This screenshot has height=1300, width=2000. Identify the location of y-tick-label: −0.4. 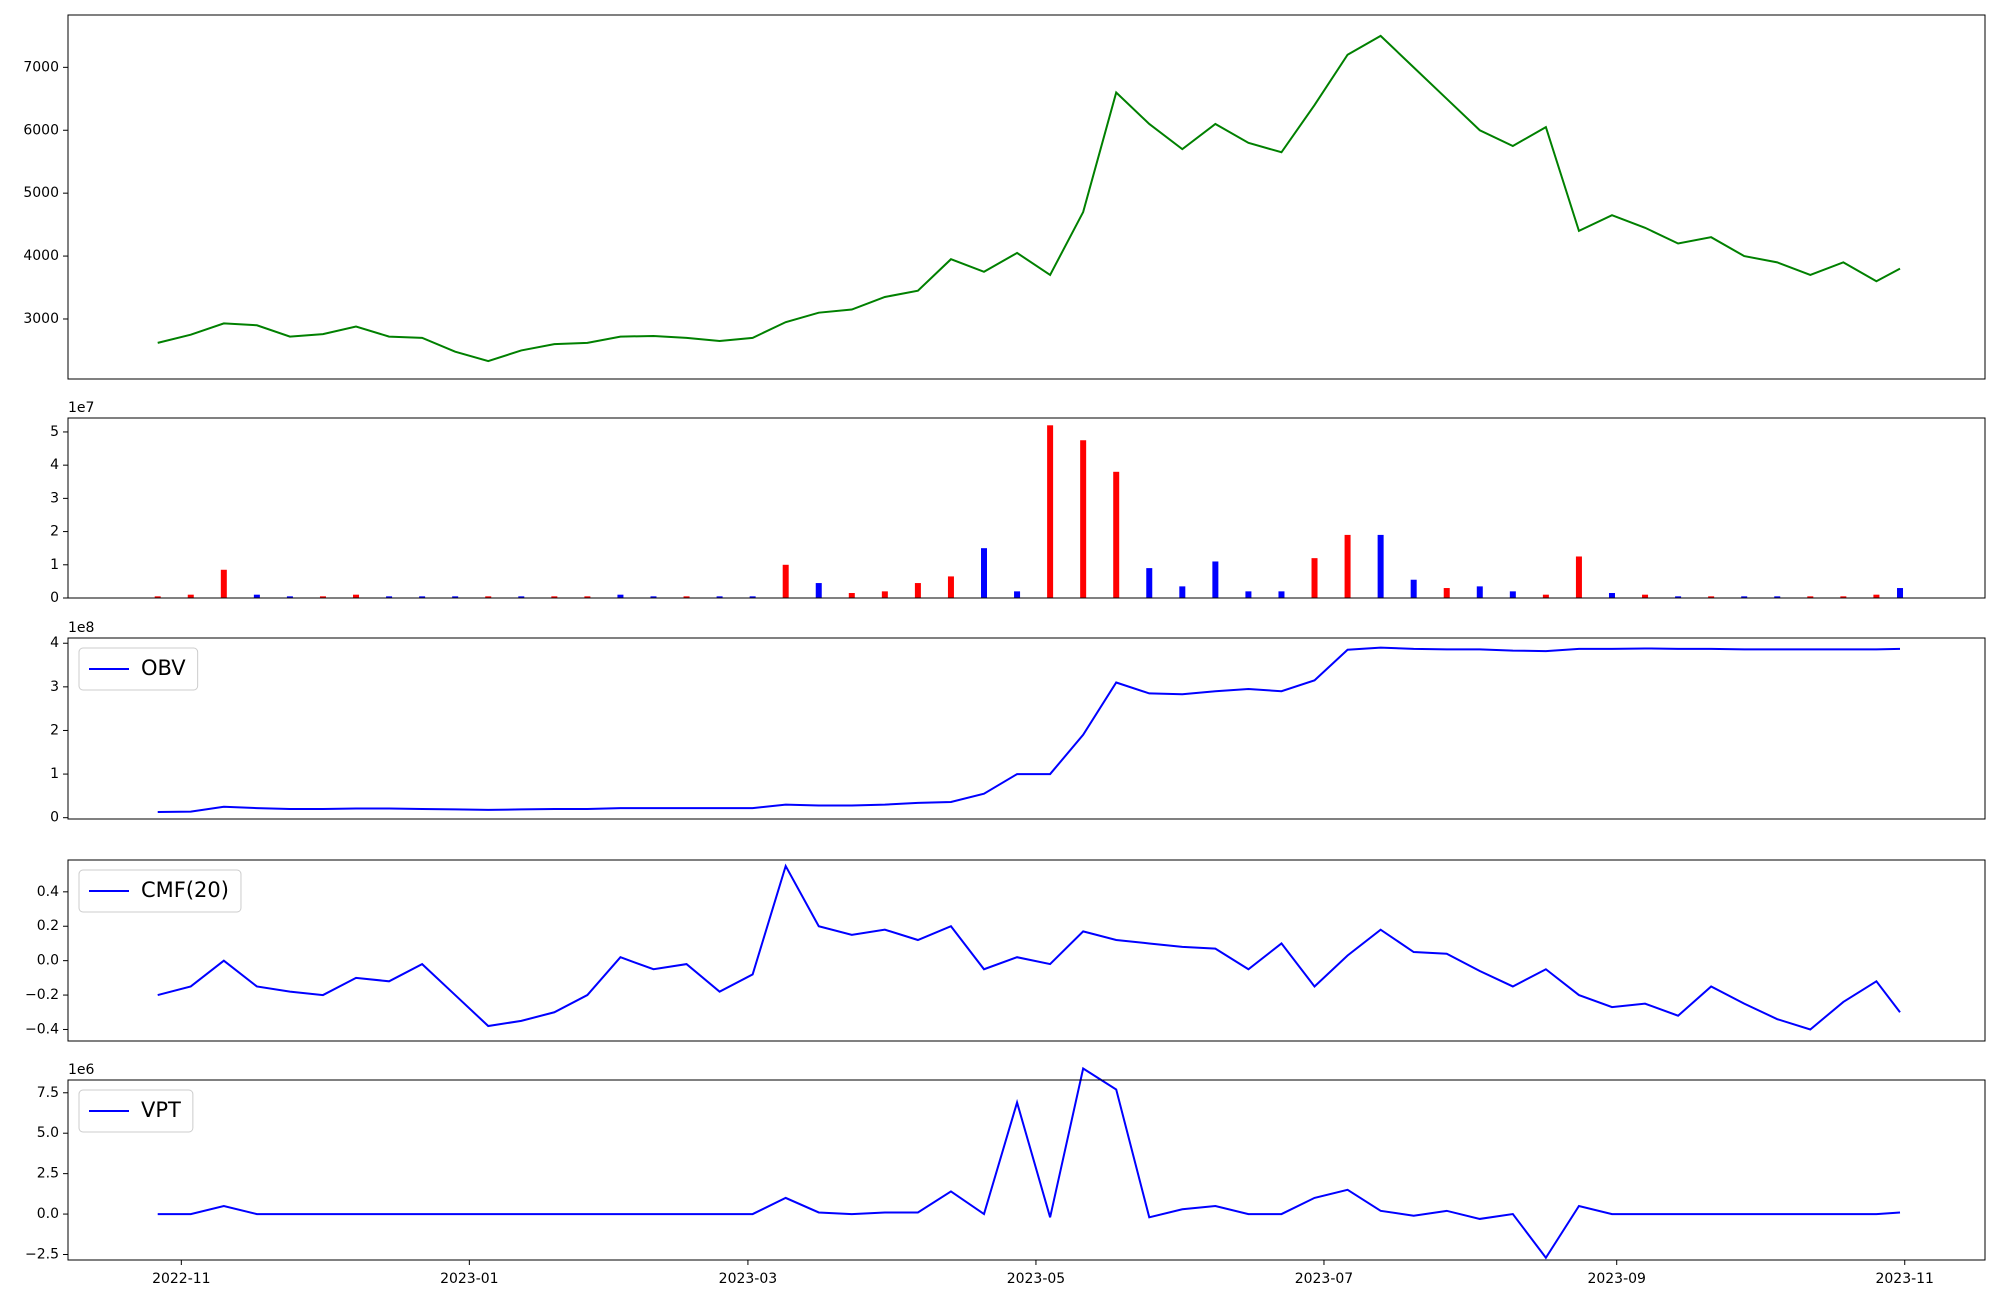
(42, 1029).